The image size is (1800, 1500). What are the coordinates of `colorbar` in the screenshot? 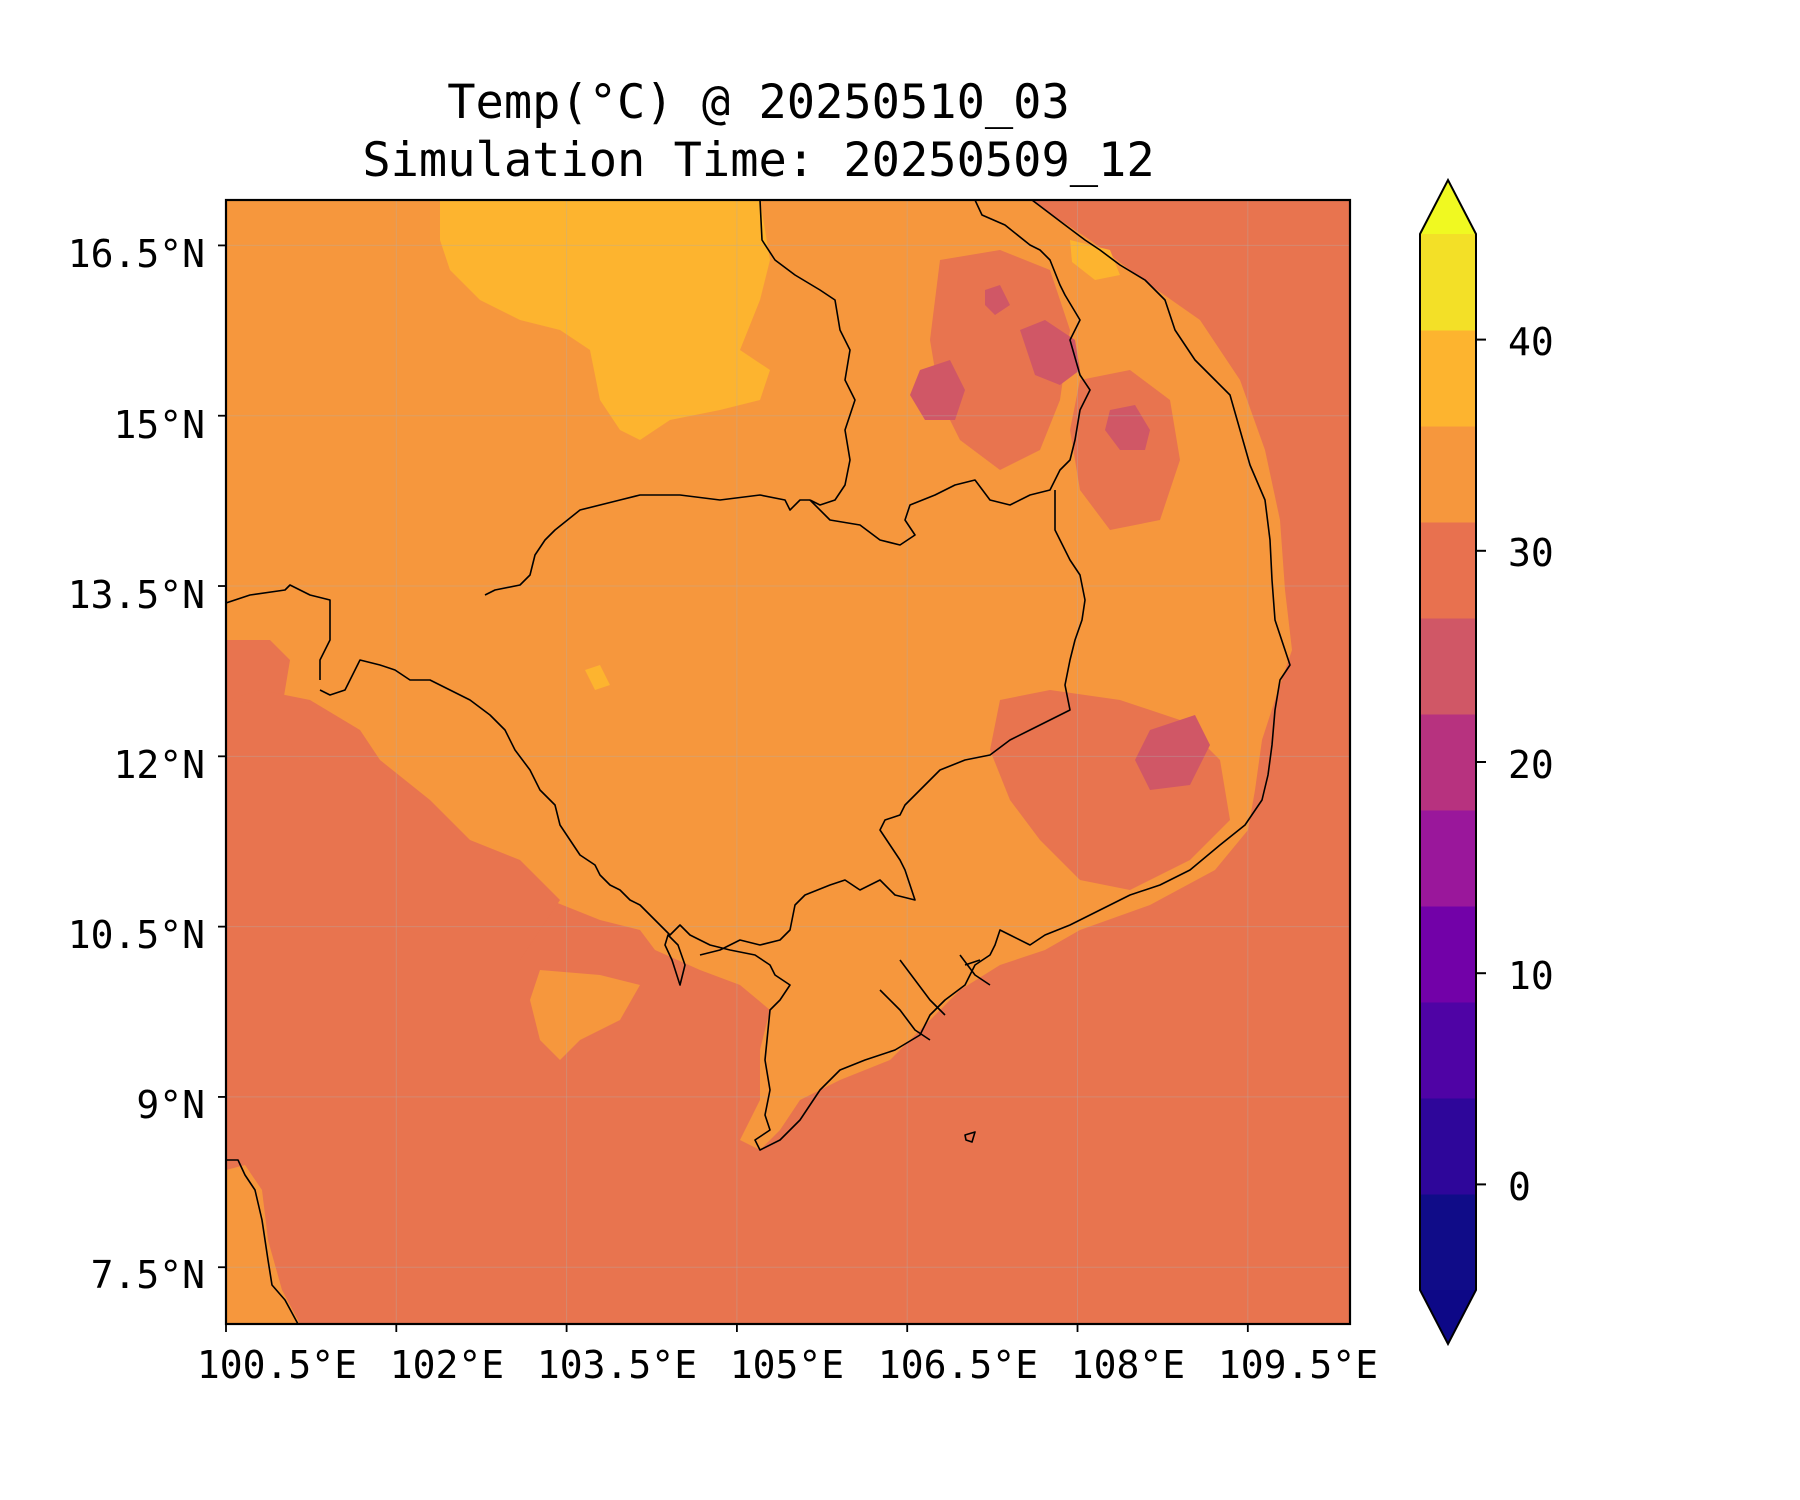 It's located at (1452, 762).